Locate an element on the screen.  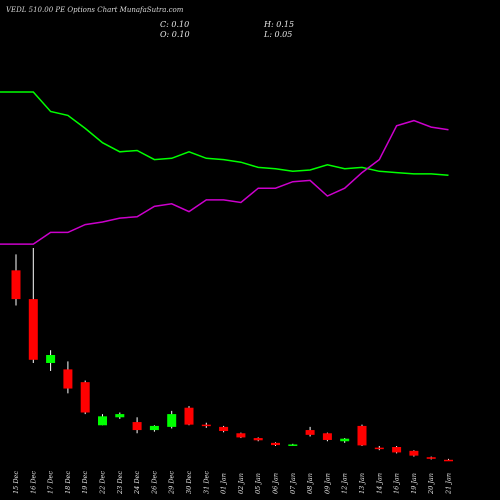
date-label: 18 Dec is located at coordinates (68, 482).